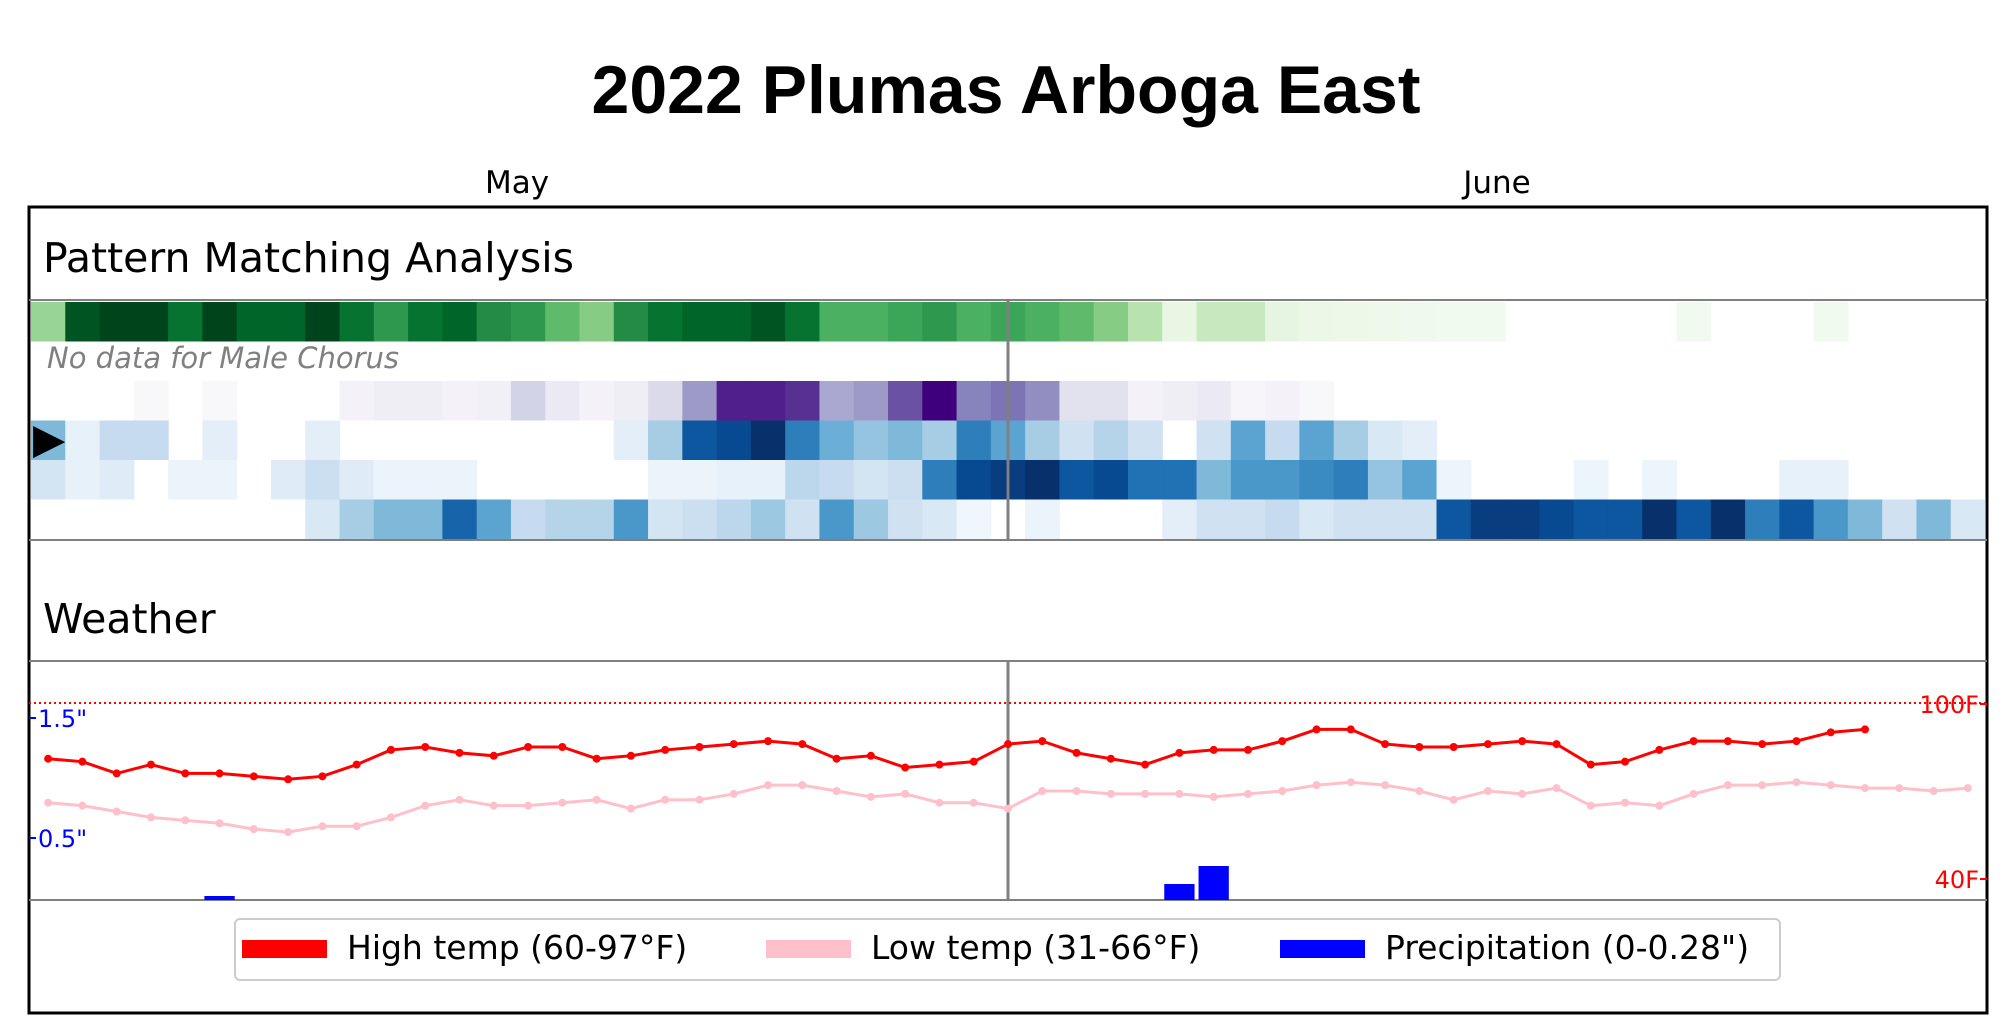 The width and height of the screenshot is (2009, 1032). I want to click on legend-label-precipitation: Precipitation (0-0.28"), so click(1567, 947).